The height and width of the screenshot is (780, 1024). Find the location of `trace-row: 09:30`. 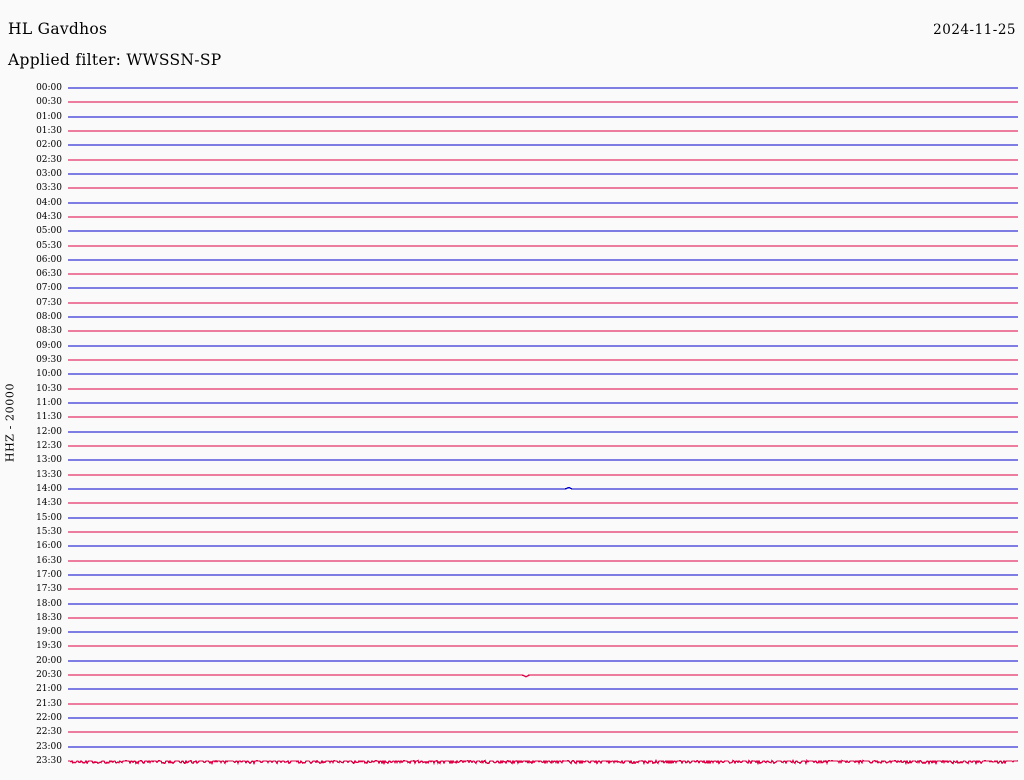

trace-row: 09:30 is located at coordinates (512, 361).